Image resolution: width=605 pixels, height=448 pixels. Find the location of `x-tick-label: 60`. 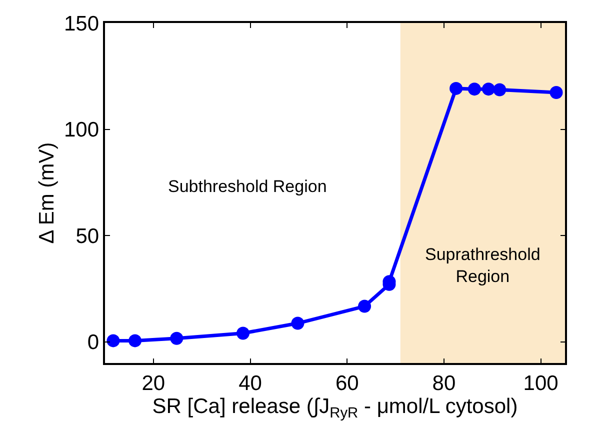

x-tick-label: 60 is located at coordinates (347, 383).